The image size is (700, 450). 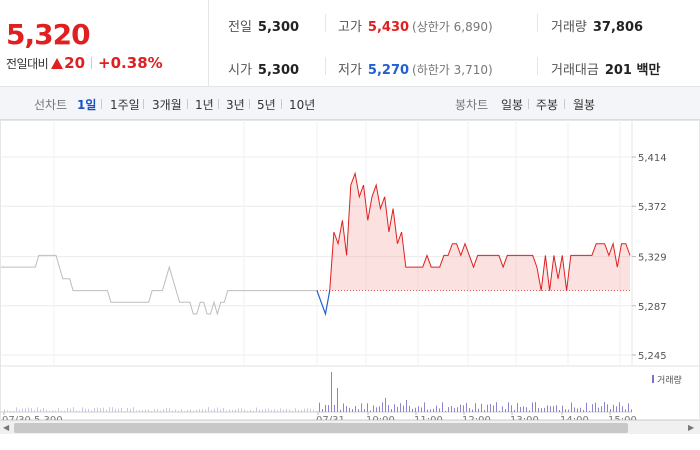 I want to click on period-10y: 10년, so click(x=302, y=105).